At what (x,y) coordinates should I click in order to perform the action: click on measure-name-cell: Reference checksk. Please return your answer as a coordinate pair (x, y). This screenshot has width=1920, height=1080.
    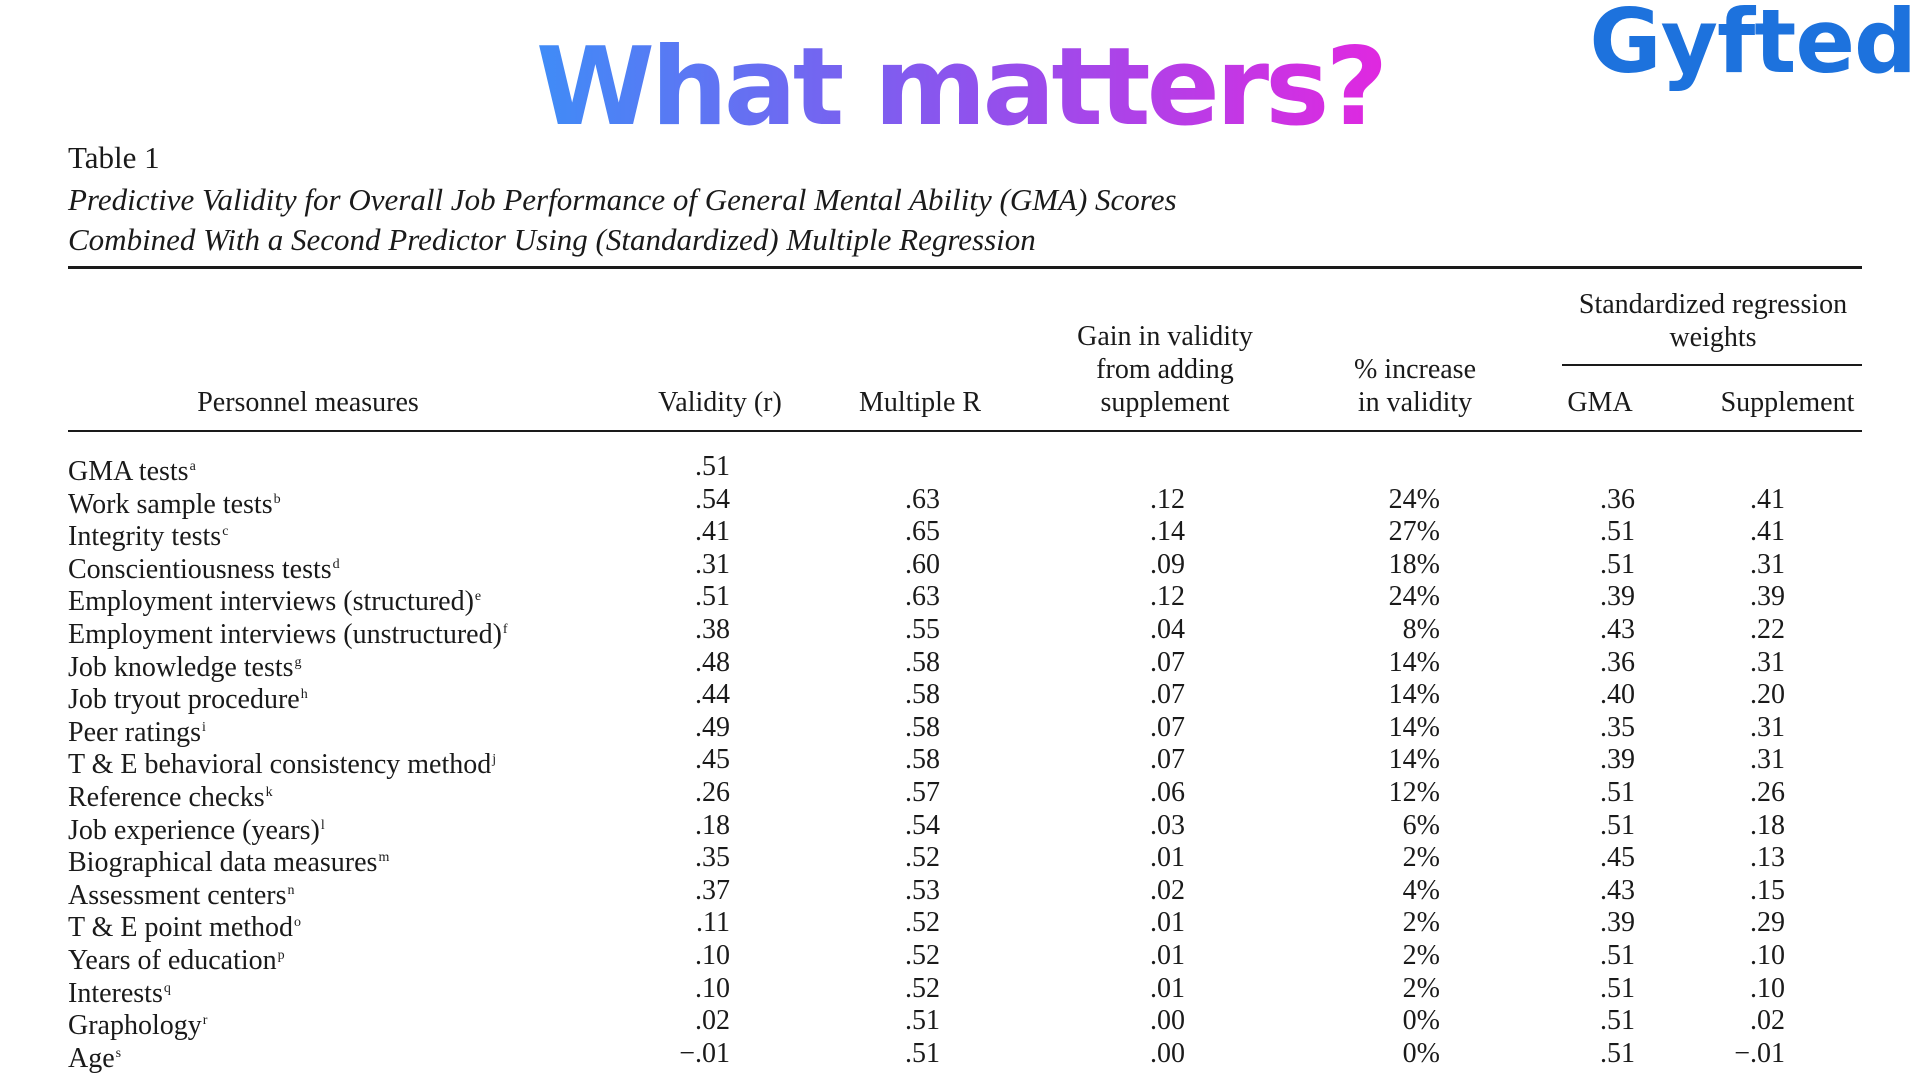
    Looking at the image, I should click on (170, 796).